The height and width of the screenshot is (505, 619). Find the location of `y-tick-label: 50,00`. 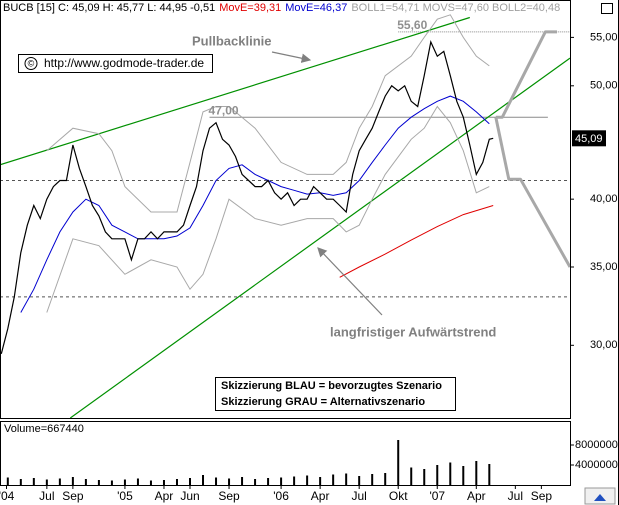

y-tick-label: 50,00 is located at coordinates (604, 86).